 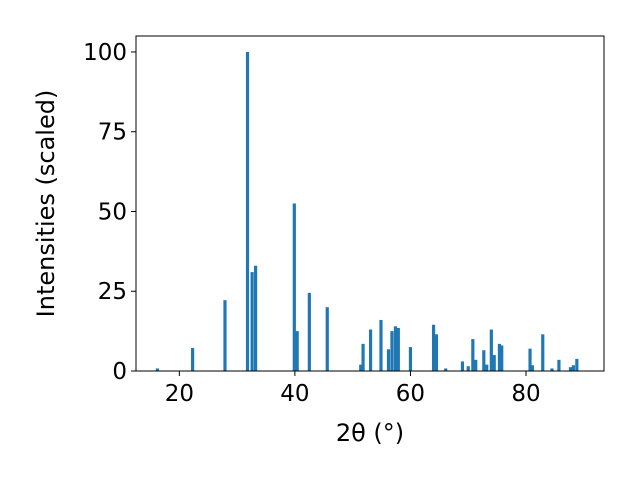 I want to click on x-tick-label: 60, so click(x=410, y=394).